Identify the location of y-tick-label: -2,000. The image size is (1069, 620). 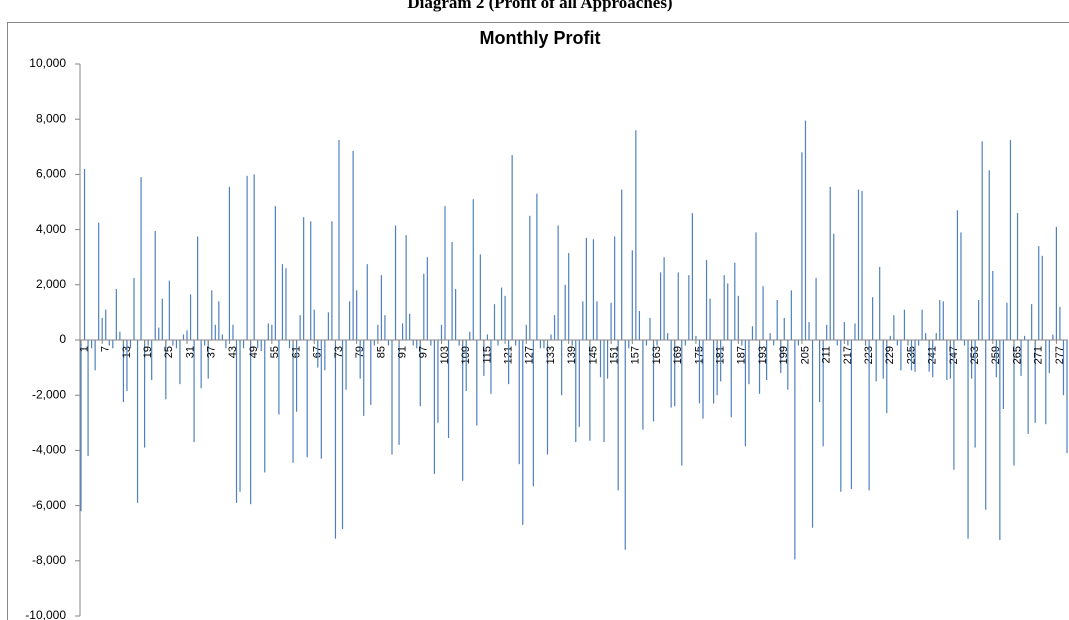
(49, 394).